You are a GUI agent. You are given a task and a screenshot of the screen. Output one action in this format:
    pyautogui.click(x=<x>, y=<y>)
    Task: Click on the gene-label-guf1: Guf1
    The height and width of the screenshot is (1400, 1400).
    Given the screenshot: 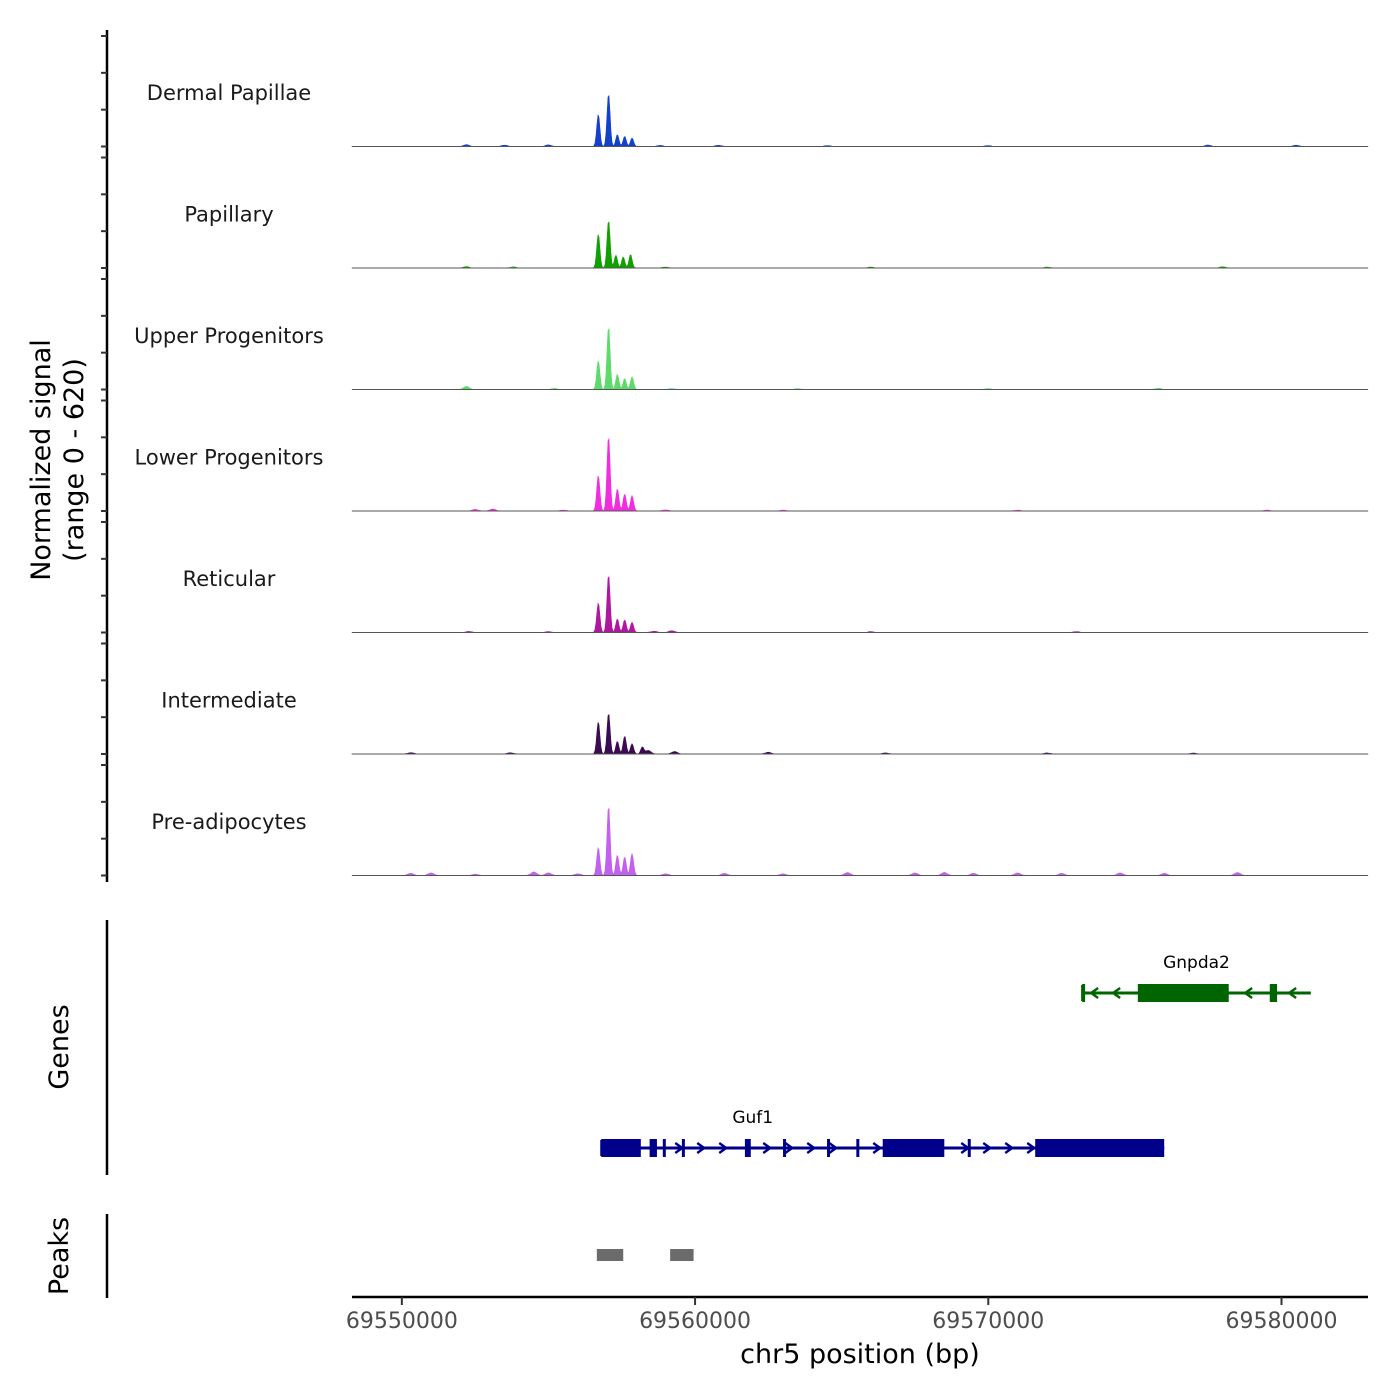 What is the action you would take?
    pyautogui.click(x=752, y=1118)
    